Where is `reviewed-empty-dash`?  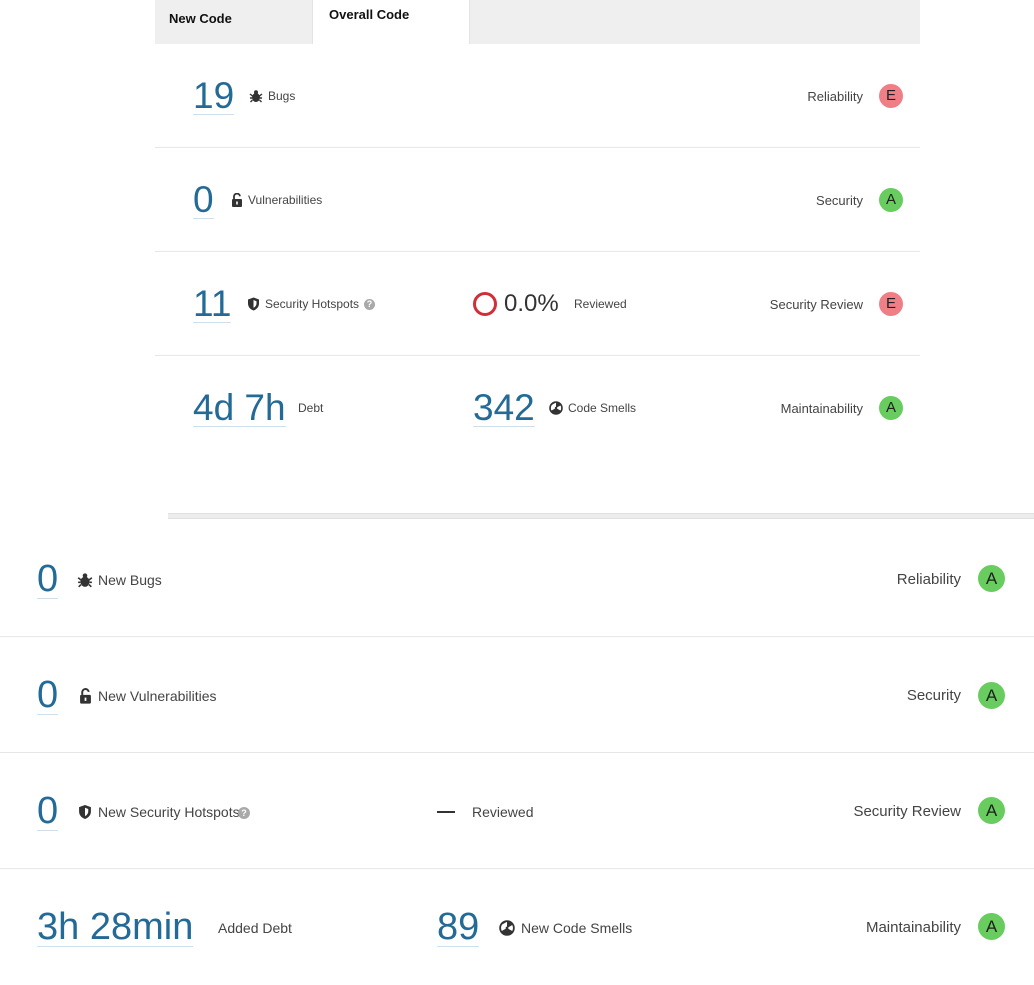 reviewed-empty-dash is located at coordinates (446, 812).